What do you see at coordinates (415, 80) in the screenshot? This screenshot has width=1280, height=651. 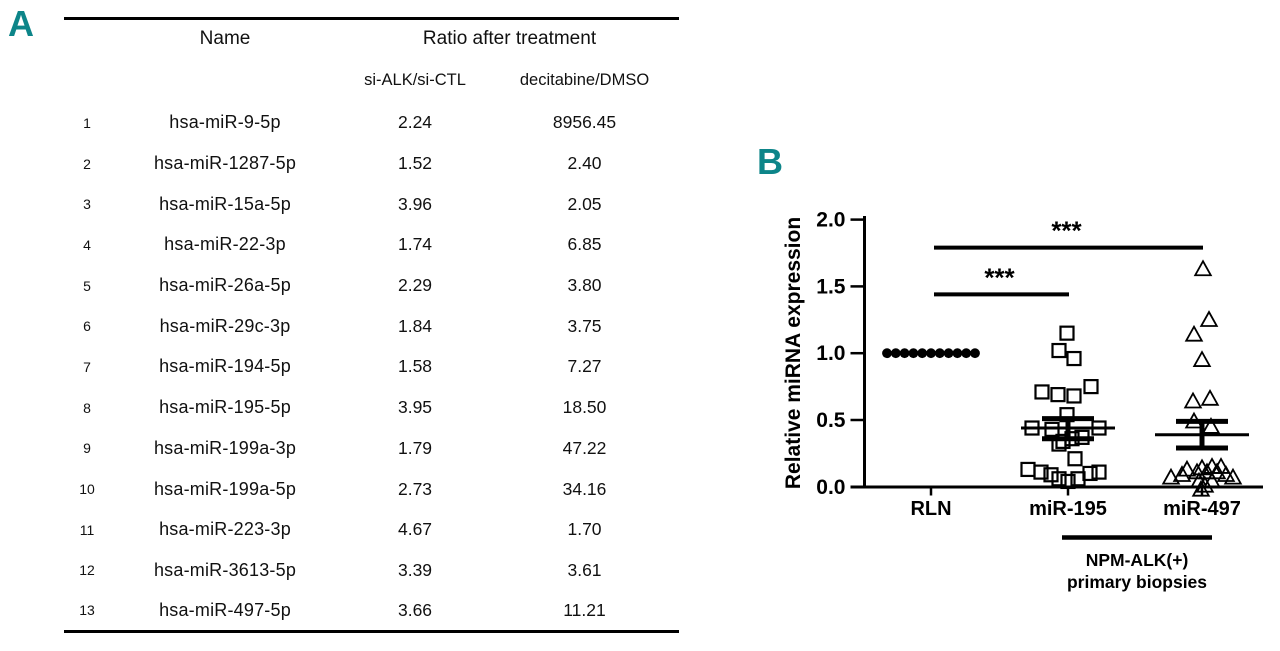 I see `si-alk-subheader: si-ALK/si-CTL` at bounding box center [415, 80].